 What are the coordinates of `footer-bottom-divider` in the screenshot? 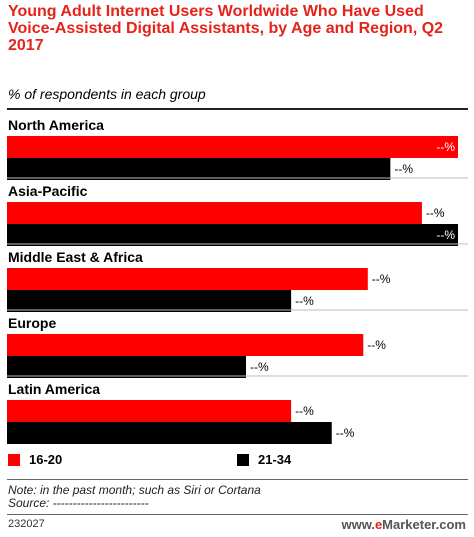 It's located at (237, 514).